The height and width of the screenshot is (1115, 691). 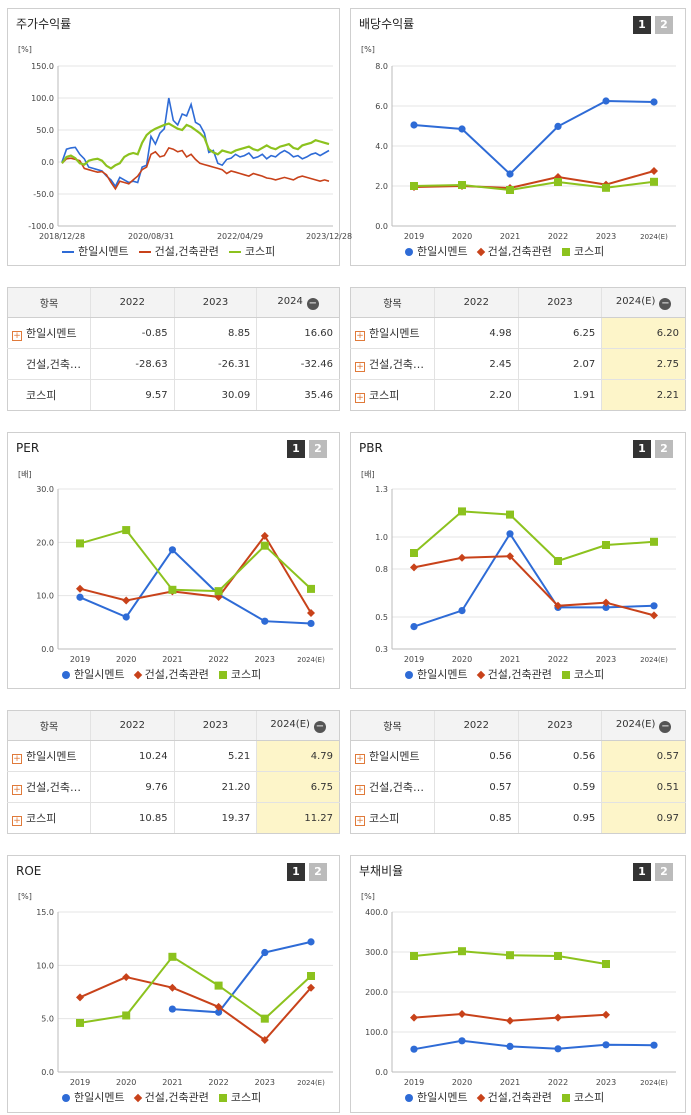 What do you see at coordinates (559, 364) in the screenshot?
I see `table-cell: 2.07` at bounding box center [559, 364].